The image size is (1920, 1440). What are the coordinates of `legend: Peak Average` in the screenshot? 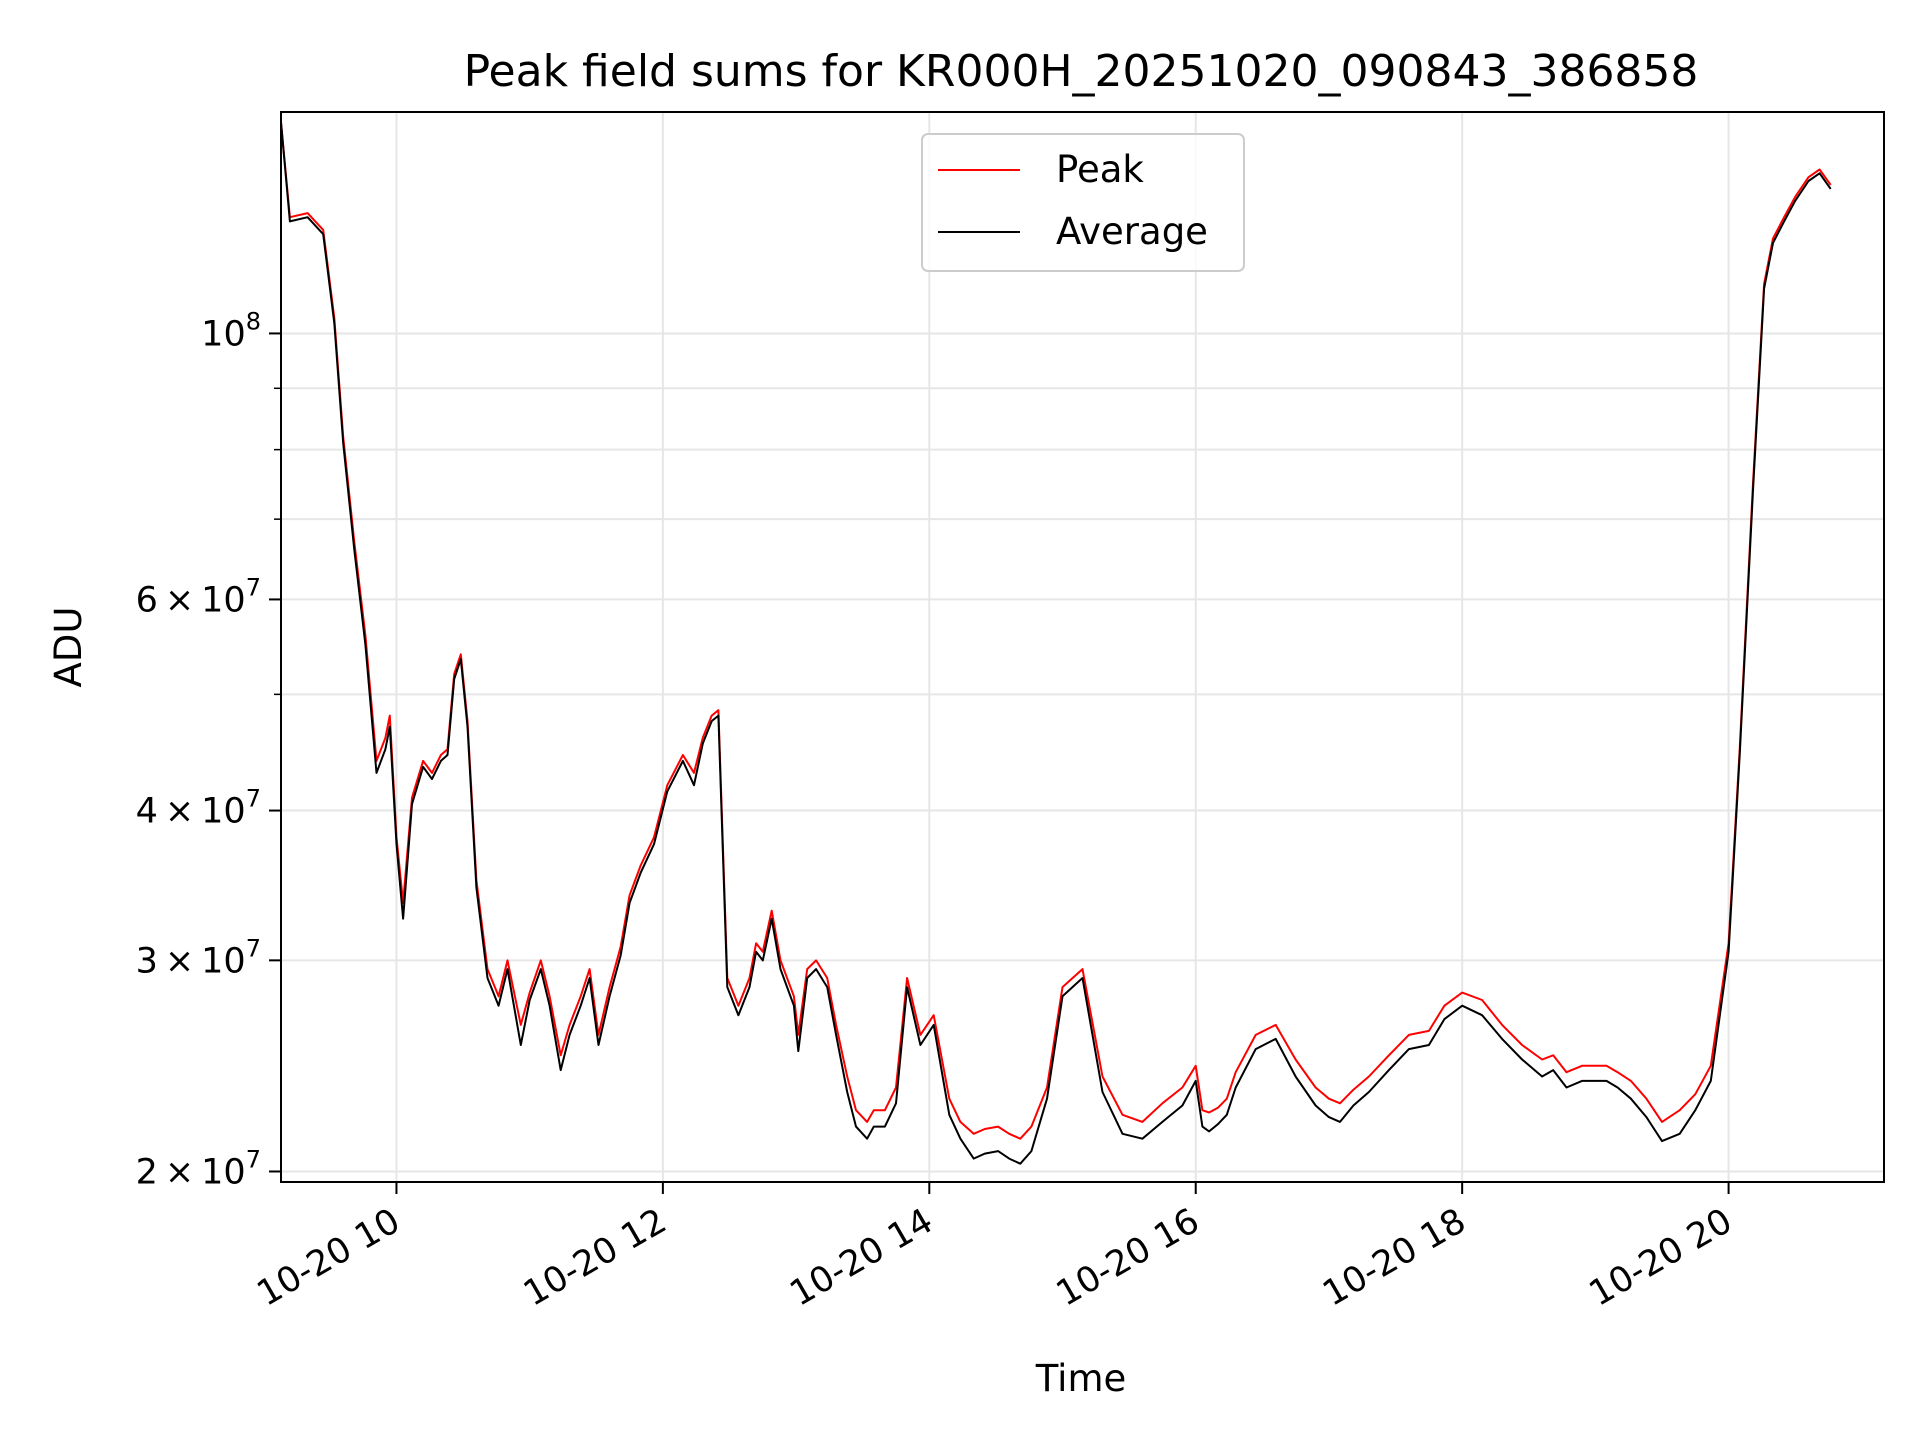 It's located at (1083, 202).